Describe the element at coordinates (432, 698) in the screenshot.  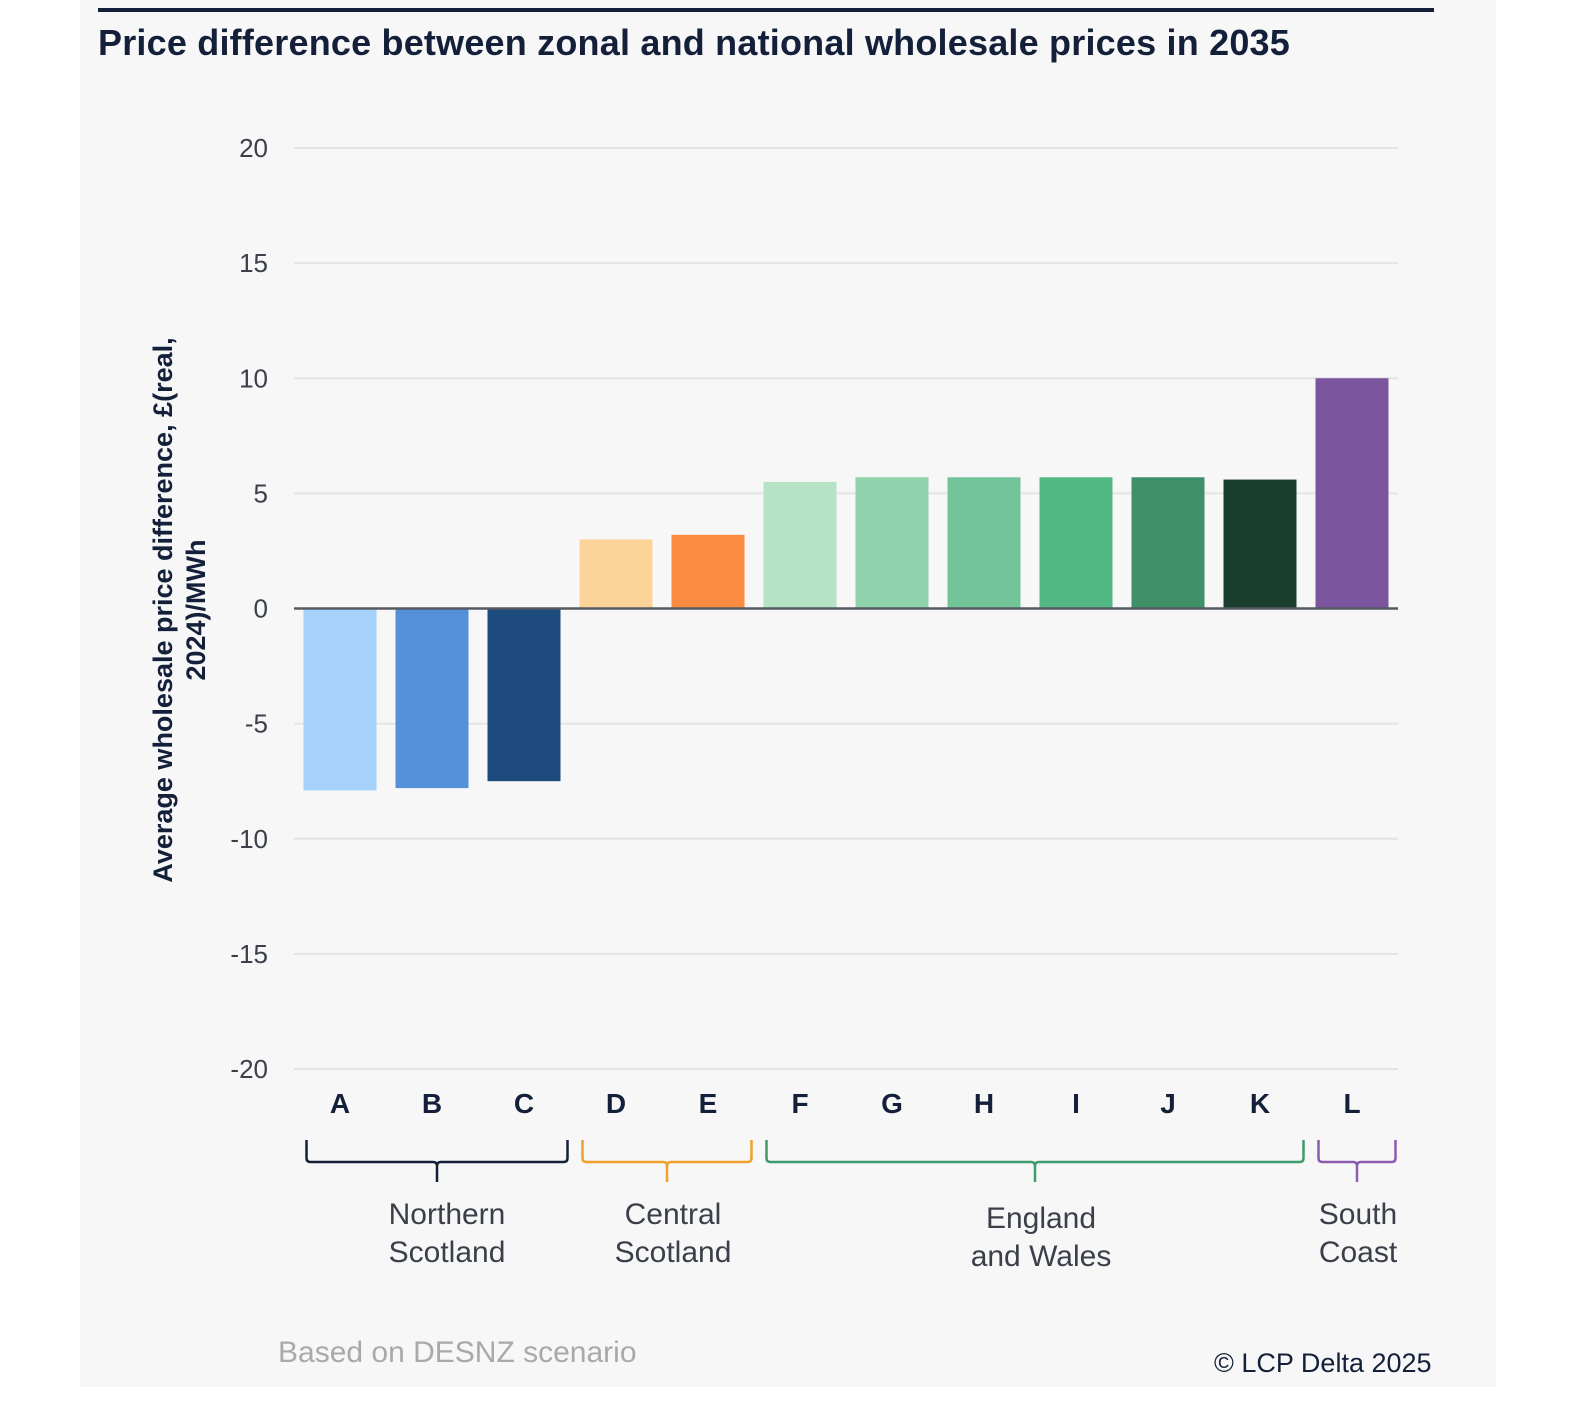
I see `bar-b` at that location.